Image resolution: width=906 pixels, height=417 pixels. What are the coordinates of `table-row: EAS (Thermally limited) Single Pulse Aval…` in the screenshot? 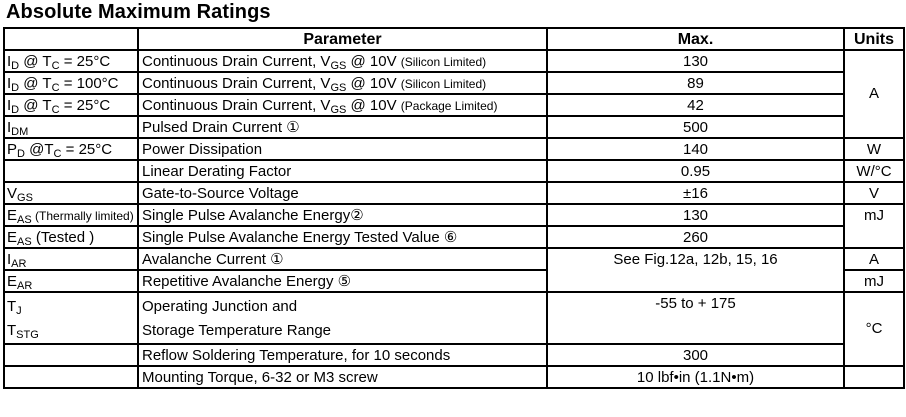 It's located at (454, 226).